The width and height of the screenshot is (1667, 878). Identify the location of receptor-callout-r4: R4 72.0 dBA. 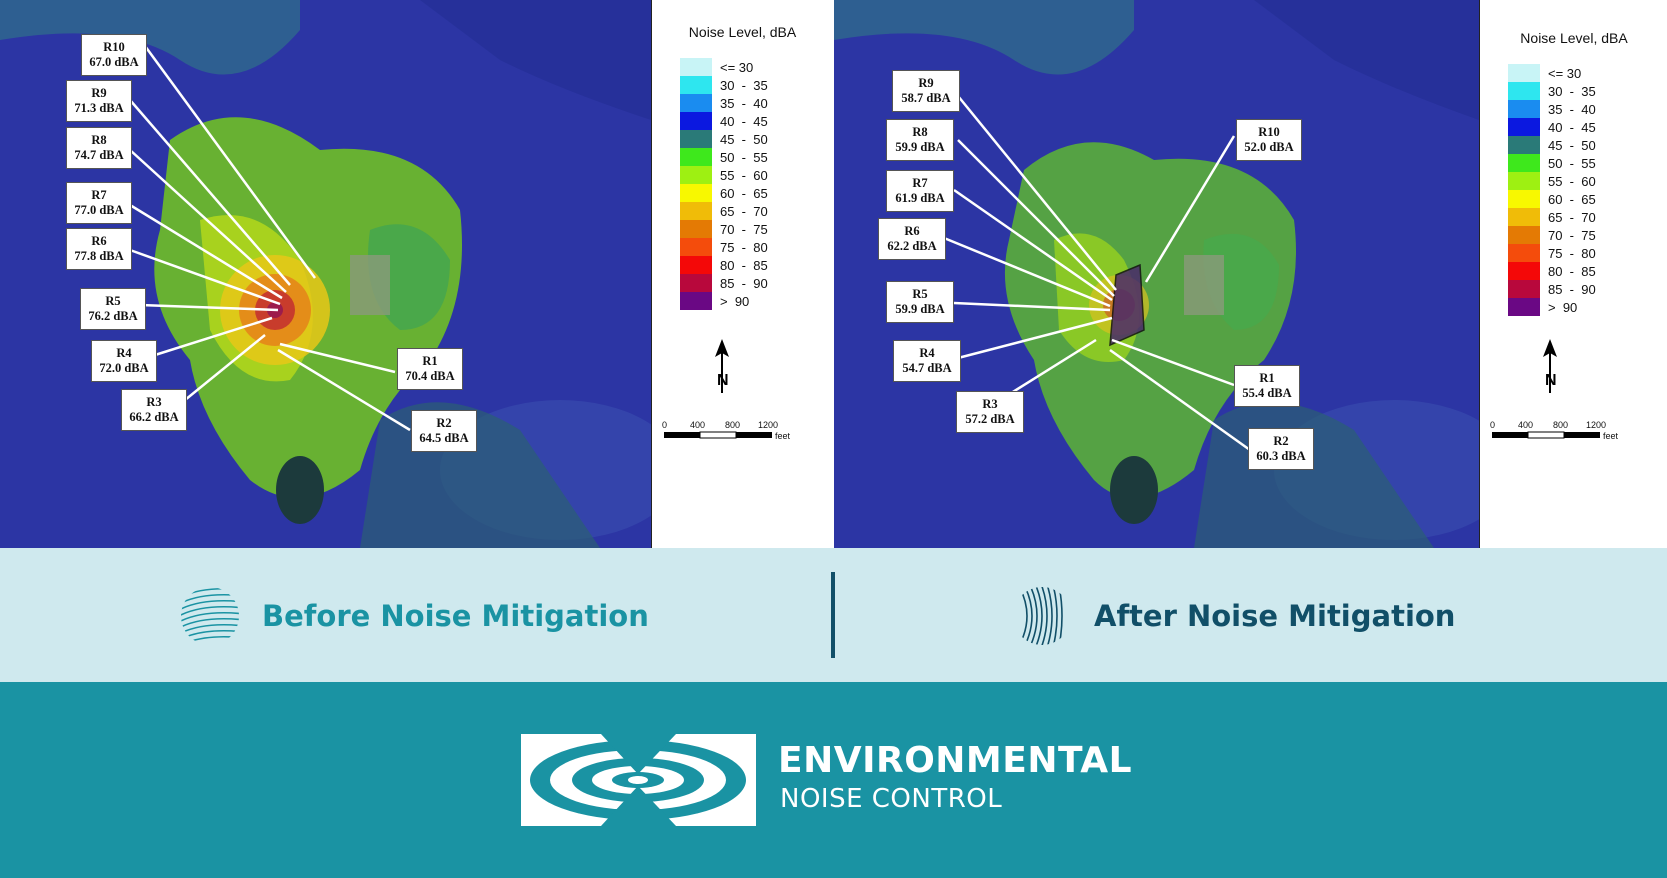
(124, 361).